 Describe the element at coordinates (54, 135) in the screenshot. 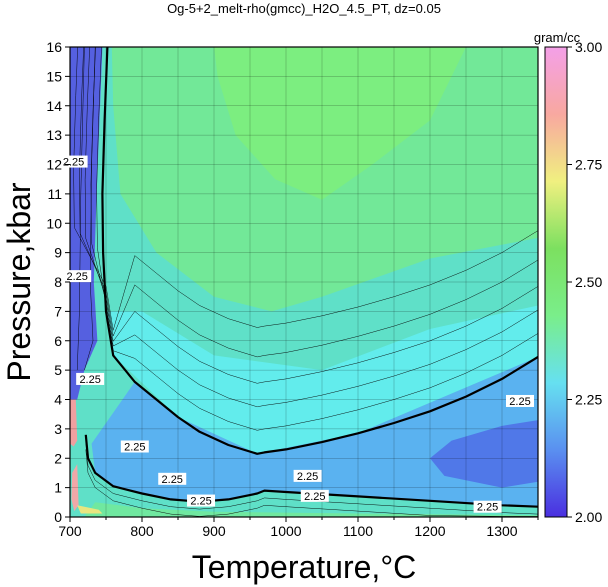

I see `y-tick-label: 13` at that location.